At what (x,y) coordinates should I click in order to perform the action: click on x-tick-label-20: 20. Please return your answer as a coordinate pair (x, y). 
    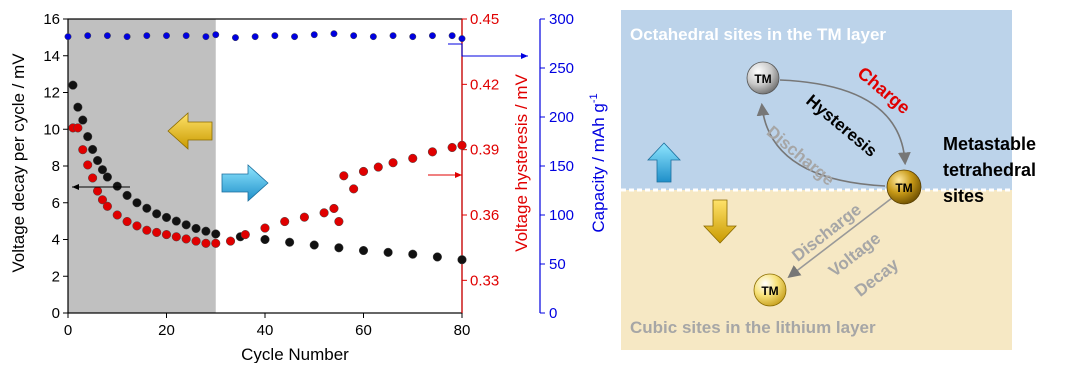
    Looking at the image, I should click on (166, 330).